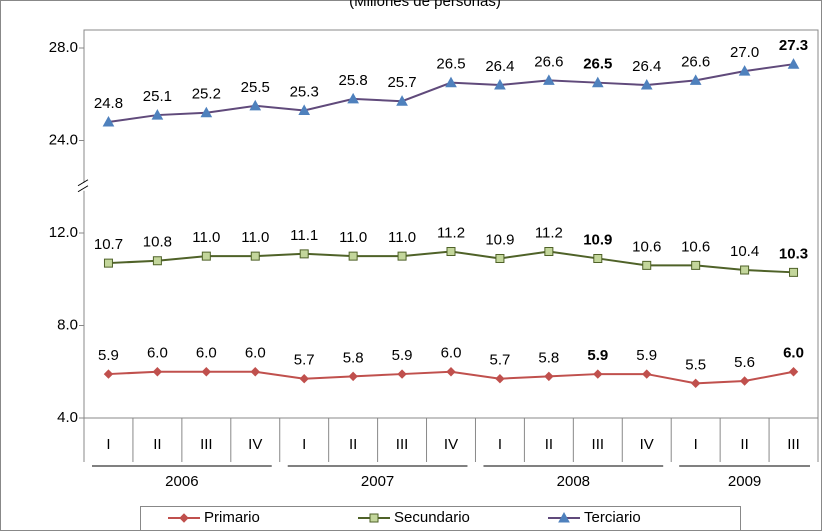 The height and width of the screenshot is (532, 823). Describe the element at coordinates (108, 103) in the screenshot. I see `data-label: 24.8` at that location.